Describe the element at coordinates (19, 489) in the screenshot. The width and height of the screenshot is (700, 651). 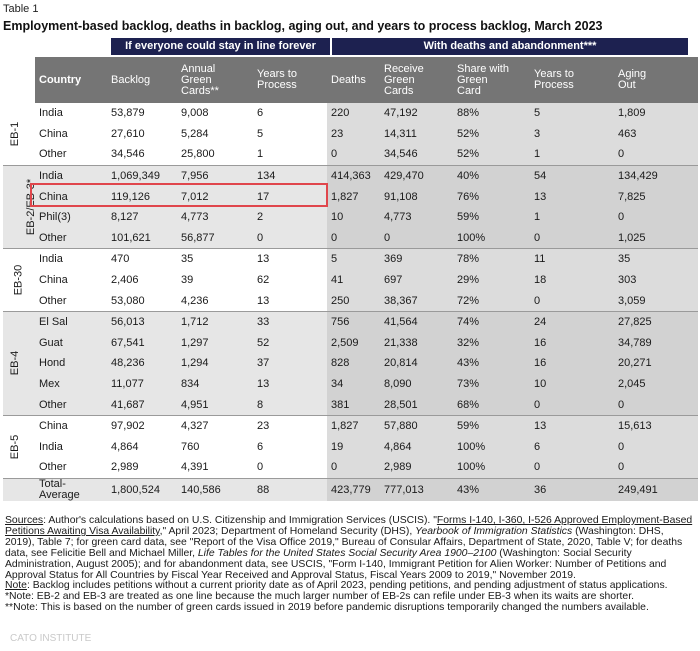
I see `total-spacer` at that location.